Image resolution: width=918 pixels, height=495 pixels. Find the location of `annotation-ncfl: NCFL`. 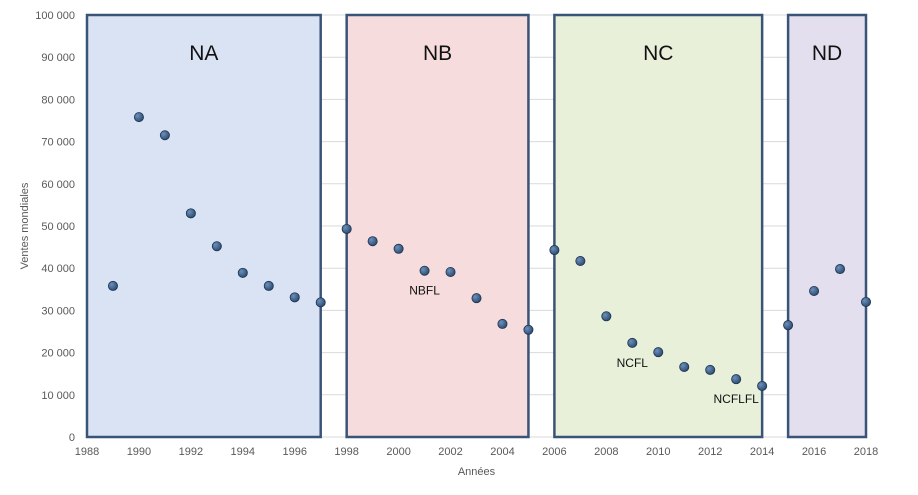

annotation-ncfl: NCFL is located at coordinates (633, 363).